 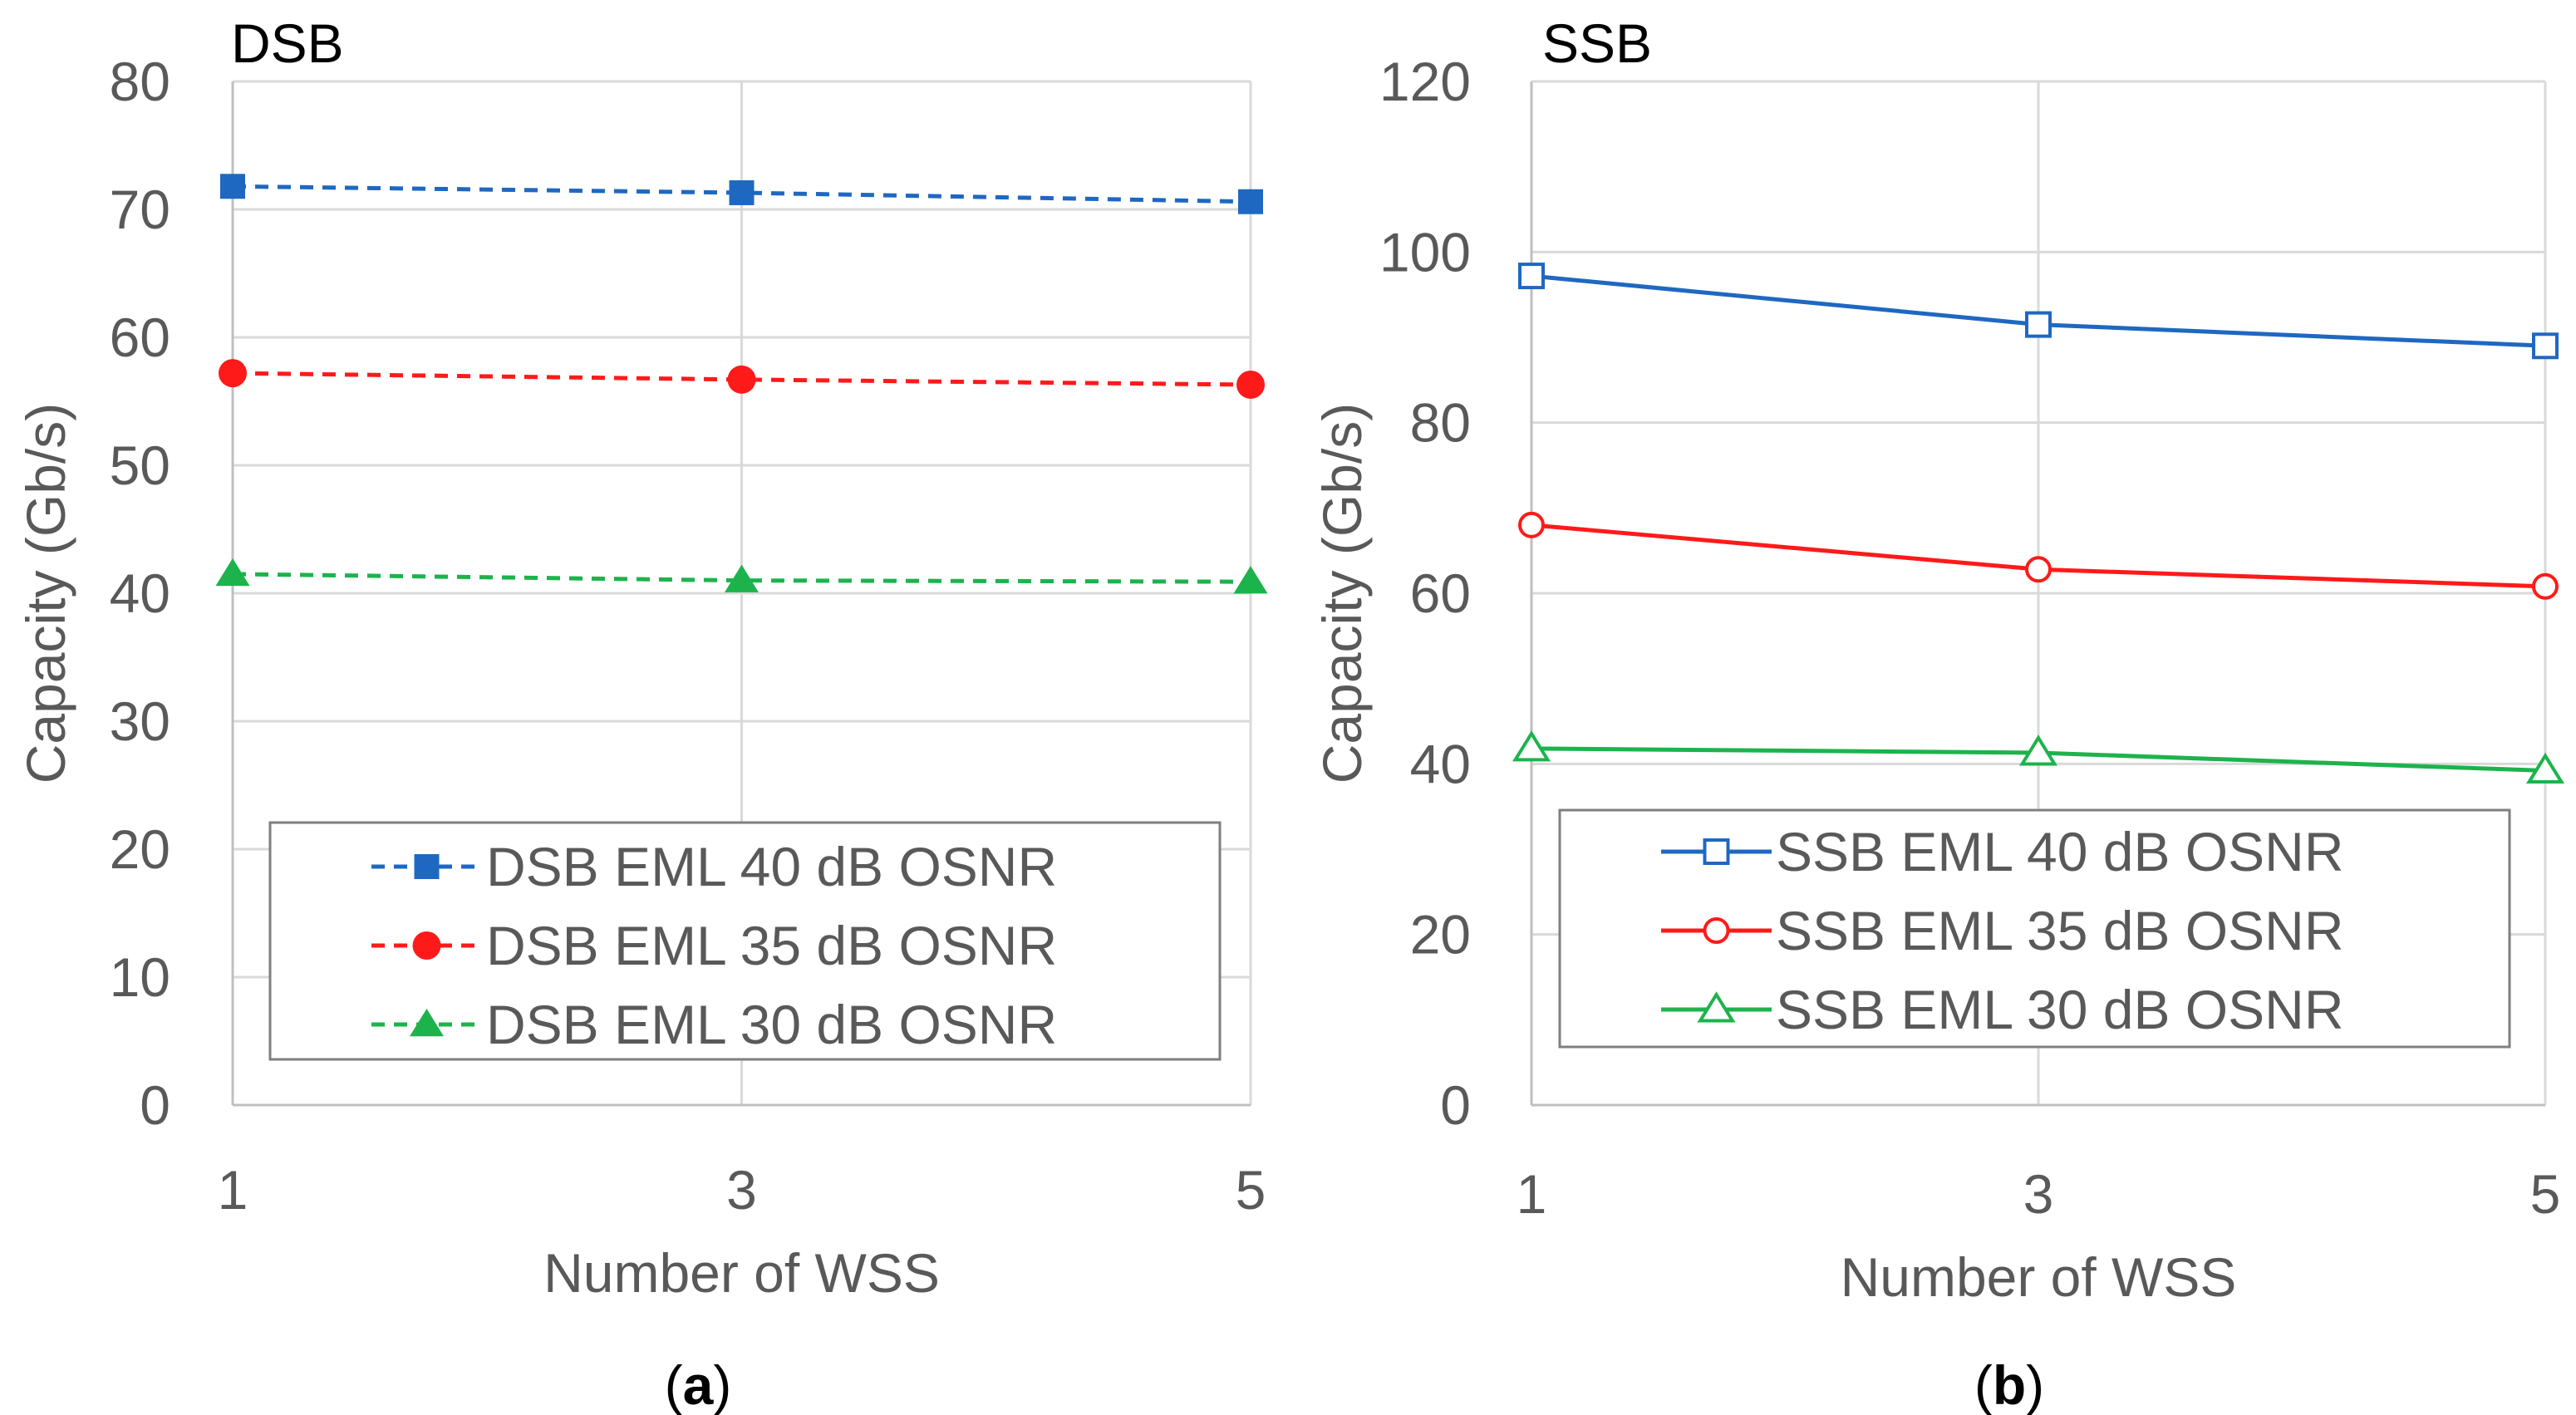 I want to click on legend-label: SSB EML 40 dB OSNR, so click(x=2060, y=851).